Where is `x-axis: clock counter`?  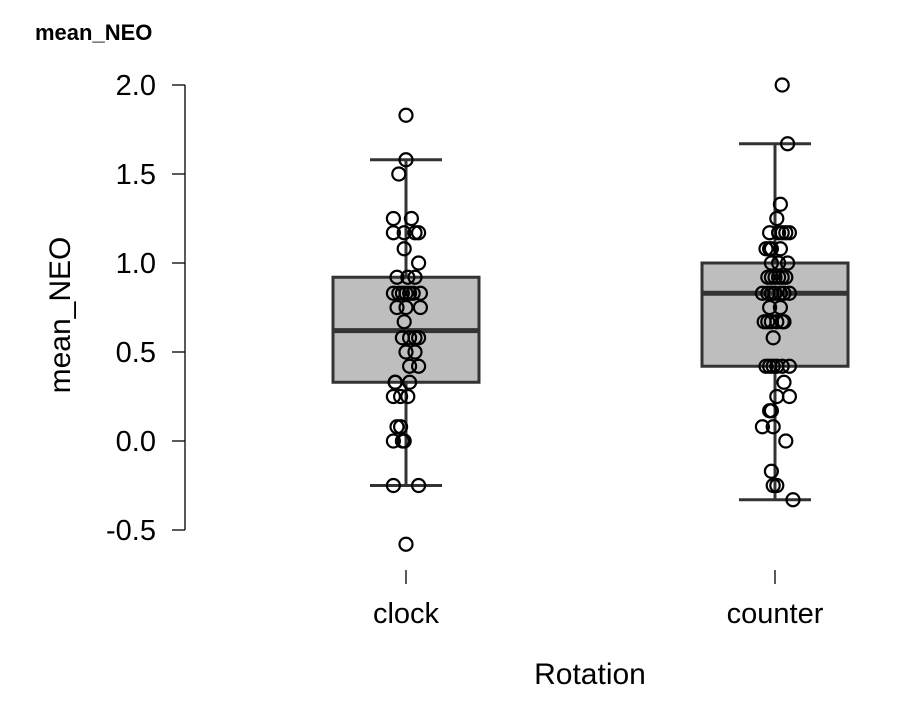
x-axis: clock counter is located at coordinates (598, 600).